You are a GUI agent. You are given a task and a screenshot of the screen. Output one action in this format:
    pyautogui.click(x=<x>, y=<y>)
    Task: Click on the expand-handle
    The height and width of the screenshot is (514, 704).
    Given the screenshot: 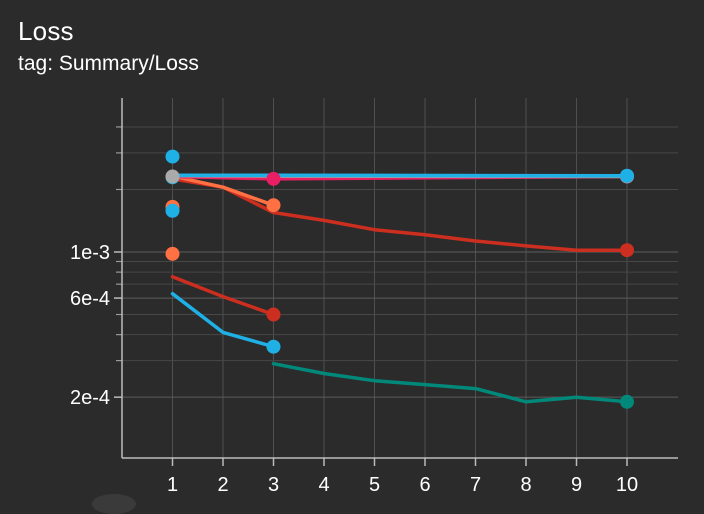 What is the action you would take?
    pyautogui.click(x=114, y=504)
    